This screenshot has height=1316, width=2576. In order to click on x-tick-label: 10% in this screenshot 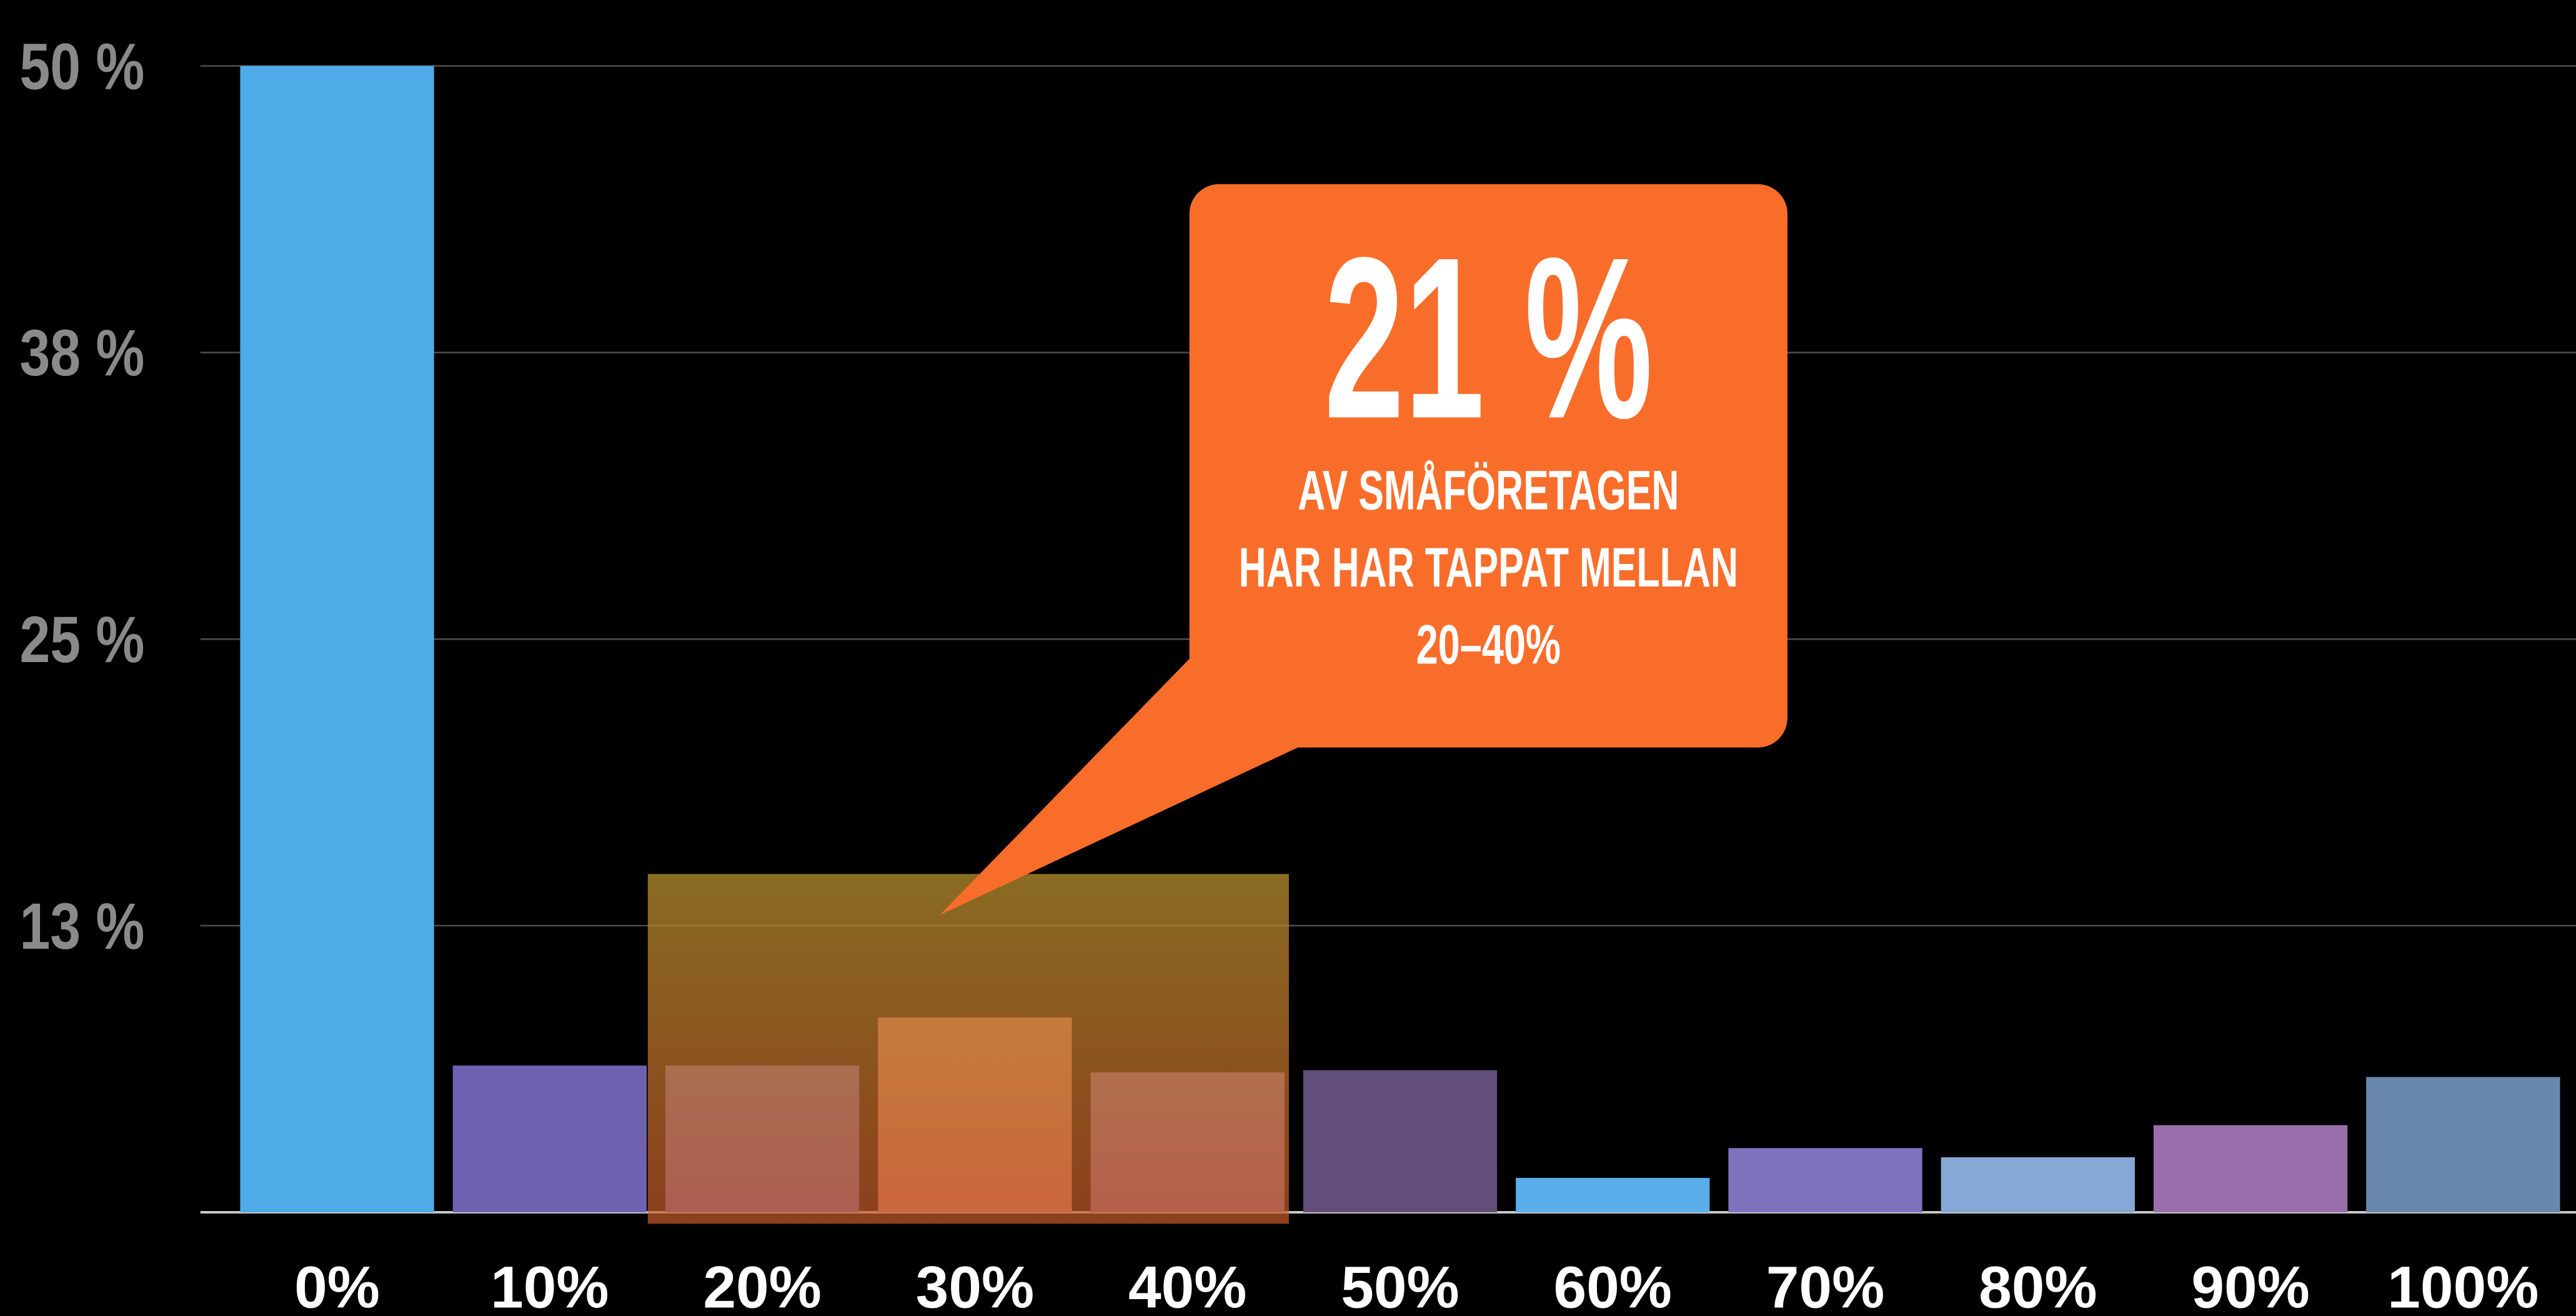, I will do `click(549, 1285)`.